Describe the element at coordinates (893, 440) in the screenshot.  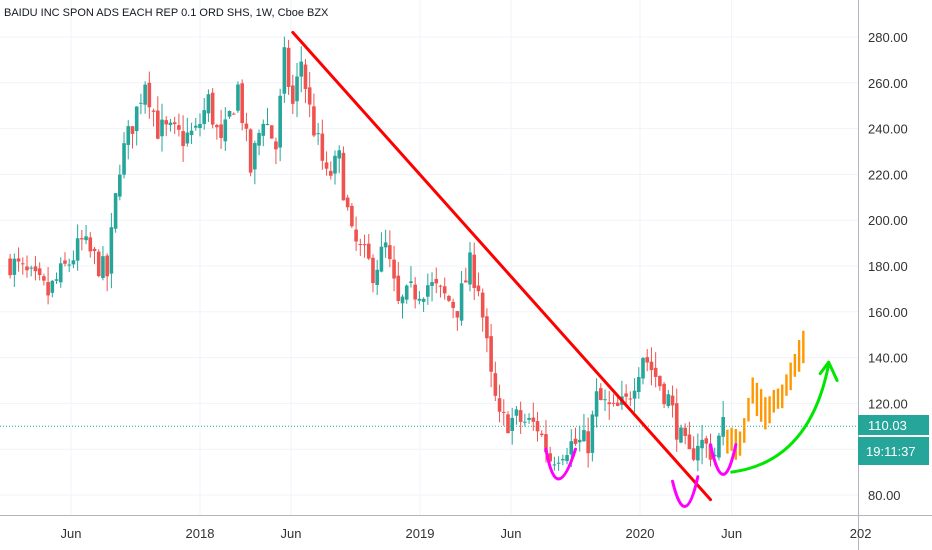
I see `price-tags: 110.03 19:11:37` at that location.